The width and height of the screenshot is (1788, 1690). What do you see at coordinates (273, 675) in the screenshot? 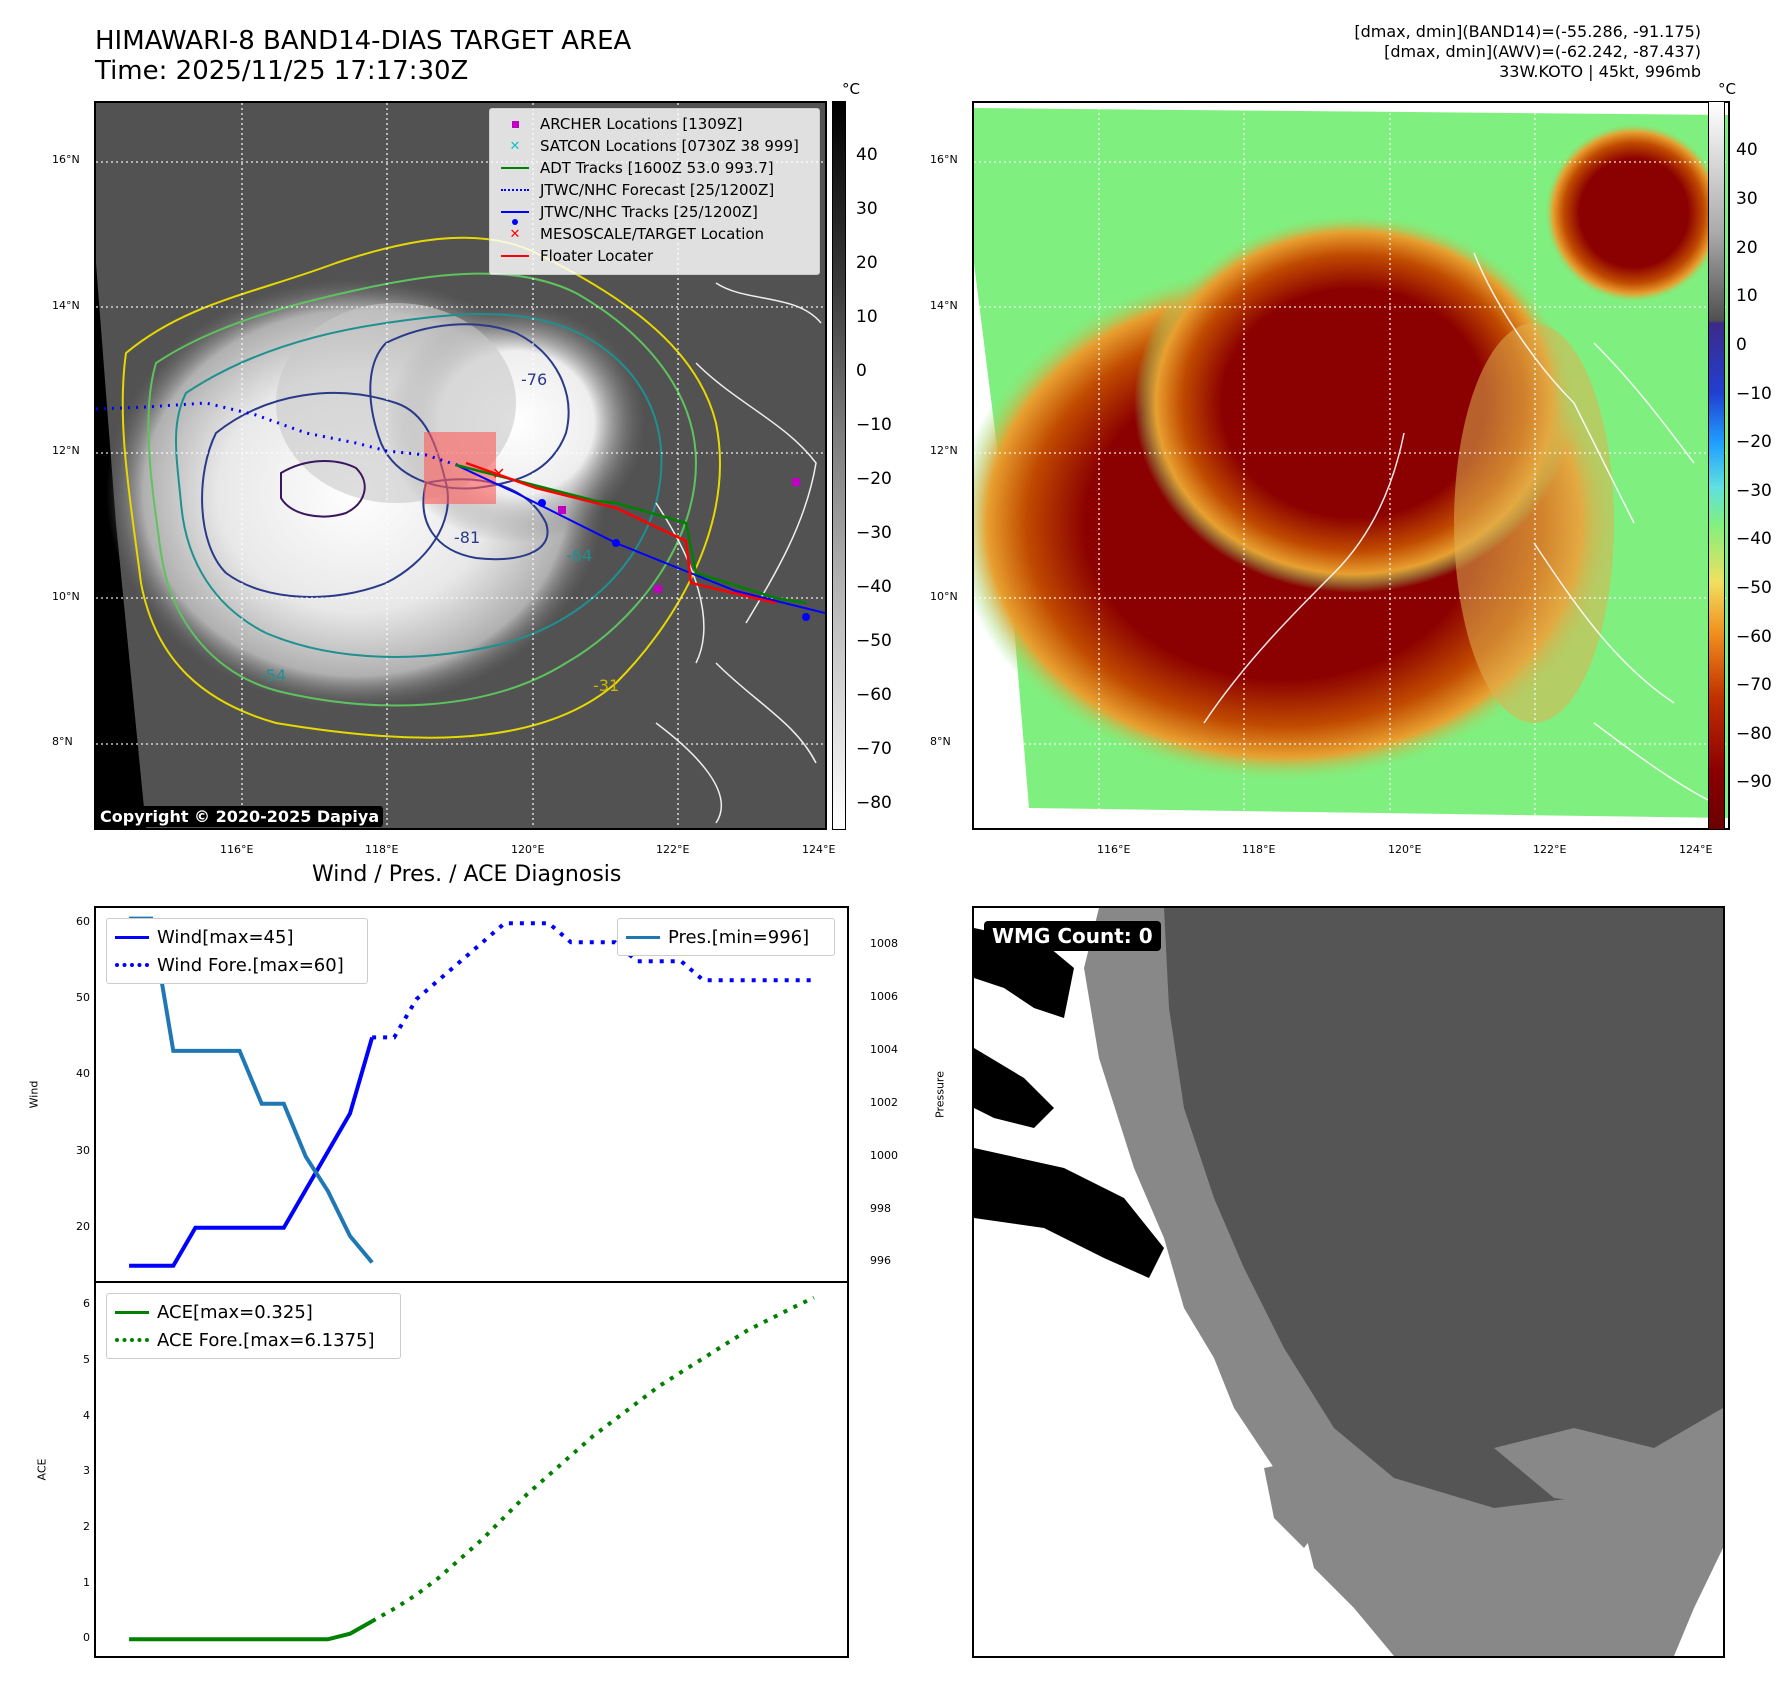
I see `svg-text: -54` at bounding box center [273, 675].